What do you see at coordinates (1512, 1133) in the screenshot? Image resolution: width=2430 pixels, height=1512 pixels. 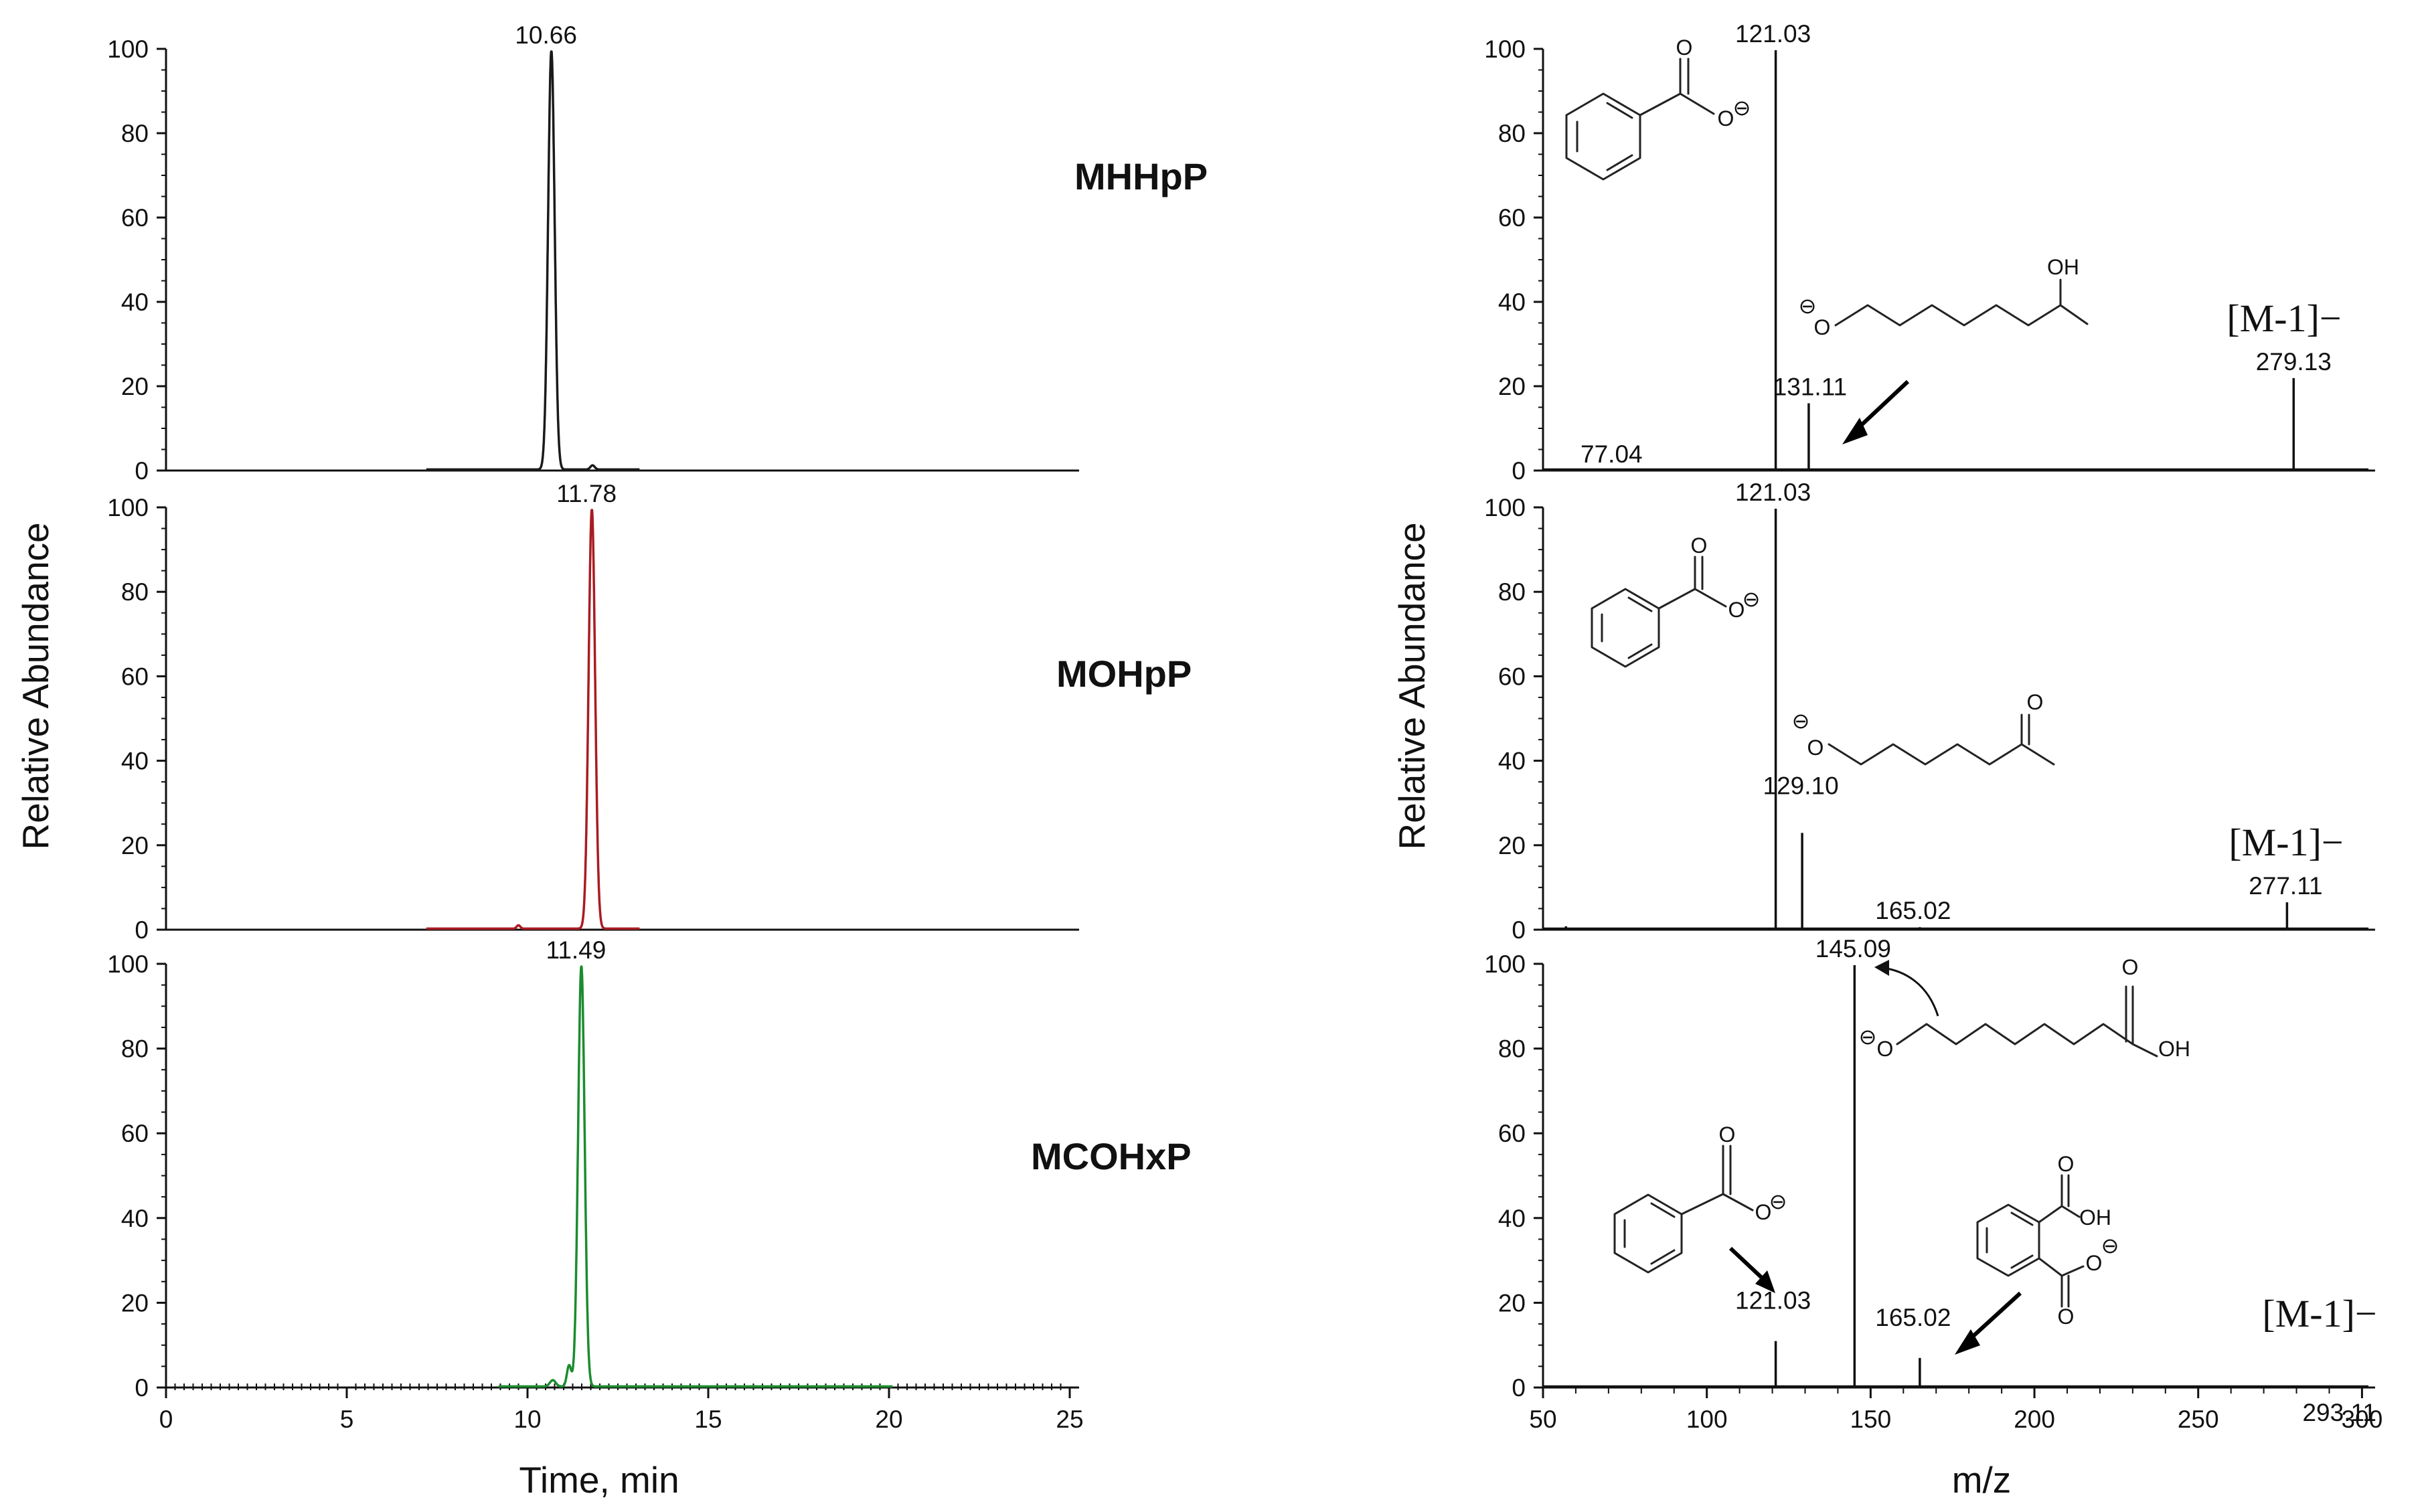 I see `spec3-ytick-label-60: 60` at bounding box center [1512, 1133].